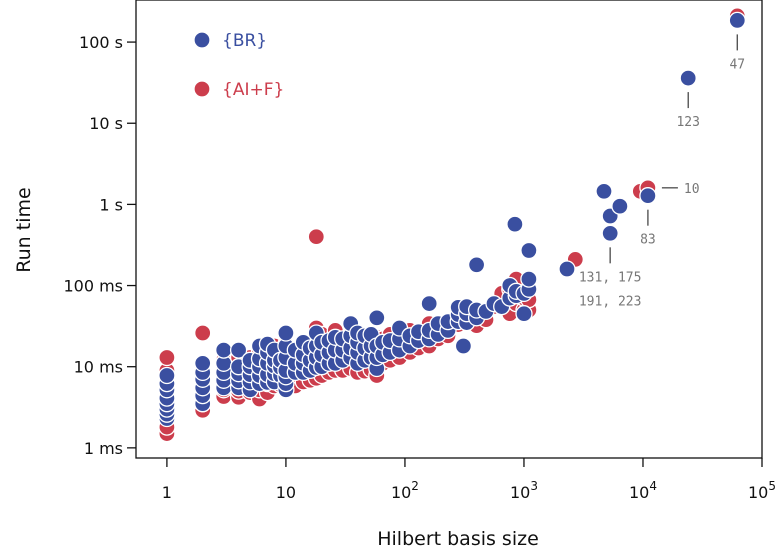 This screenshot has width=778, height=557. I want to click on annotation-label: 131, 175, so click(610, 277).